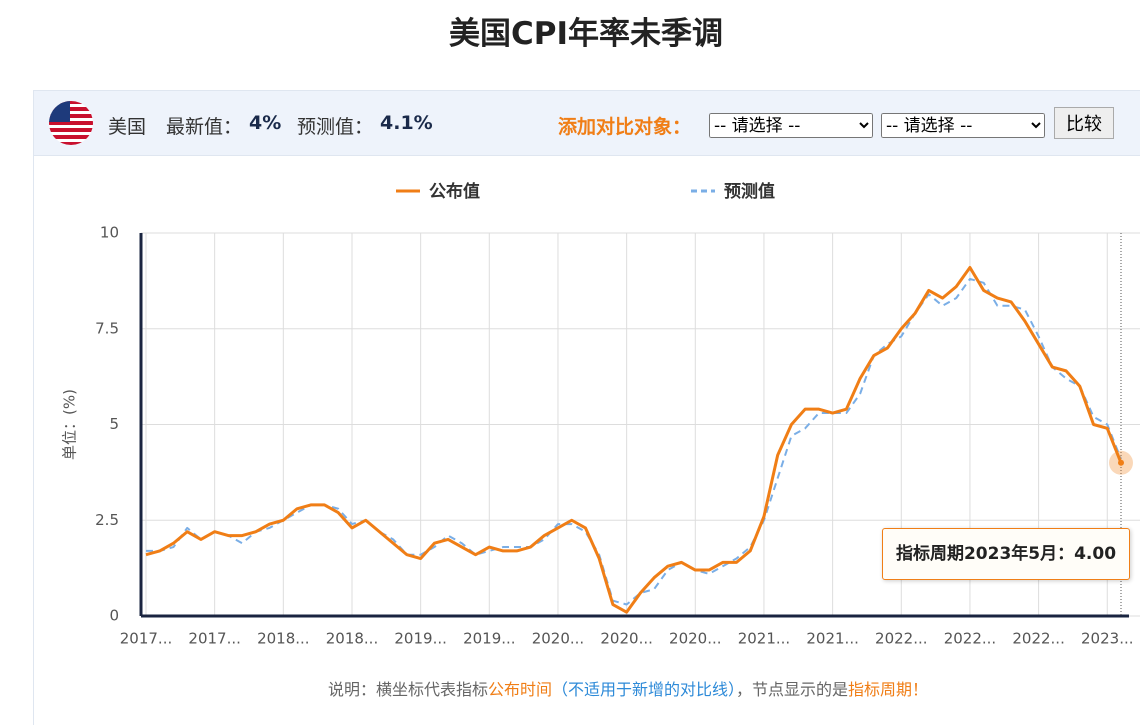 The width and height of the screenshot is (1140, 725). I want to click on flag, so click(71, 123).